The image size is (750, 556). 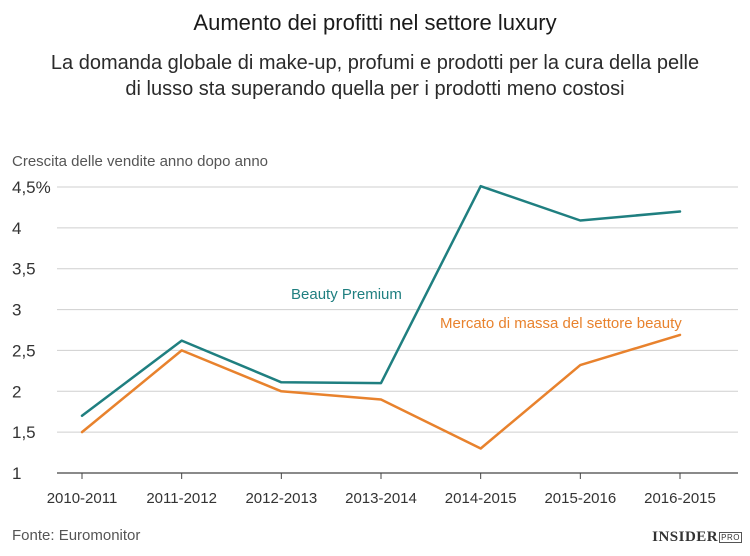 I want to click on y-tick-label: 1,5, so click(x=24, y=432).